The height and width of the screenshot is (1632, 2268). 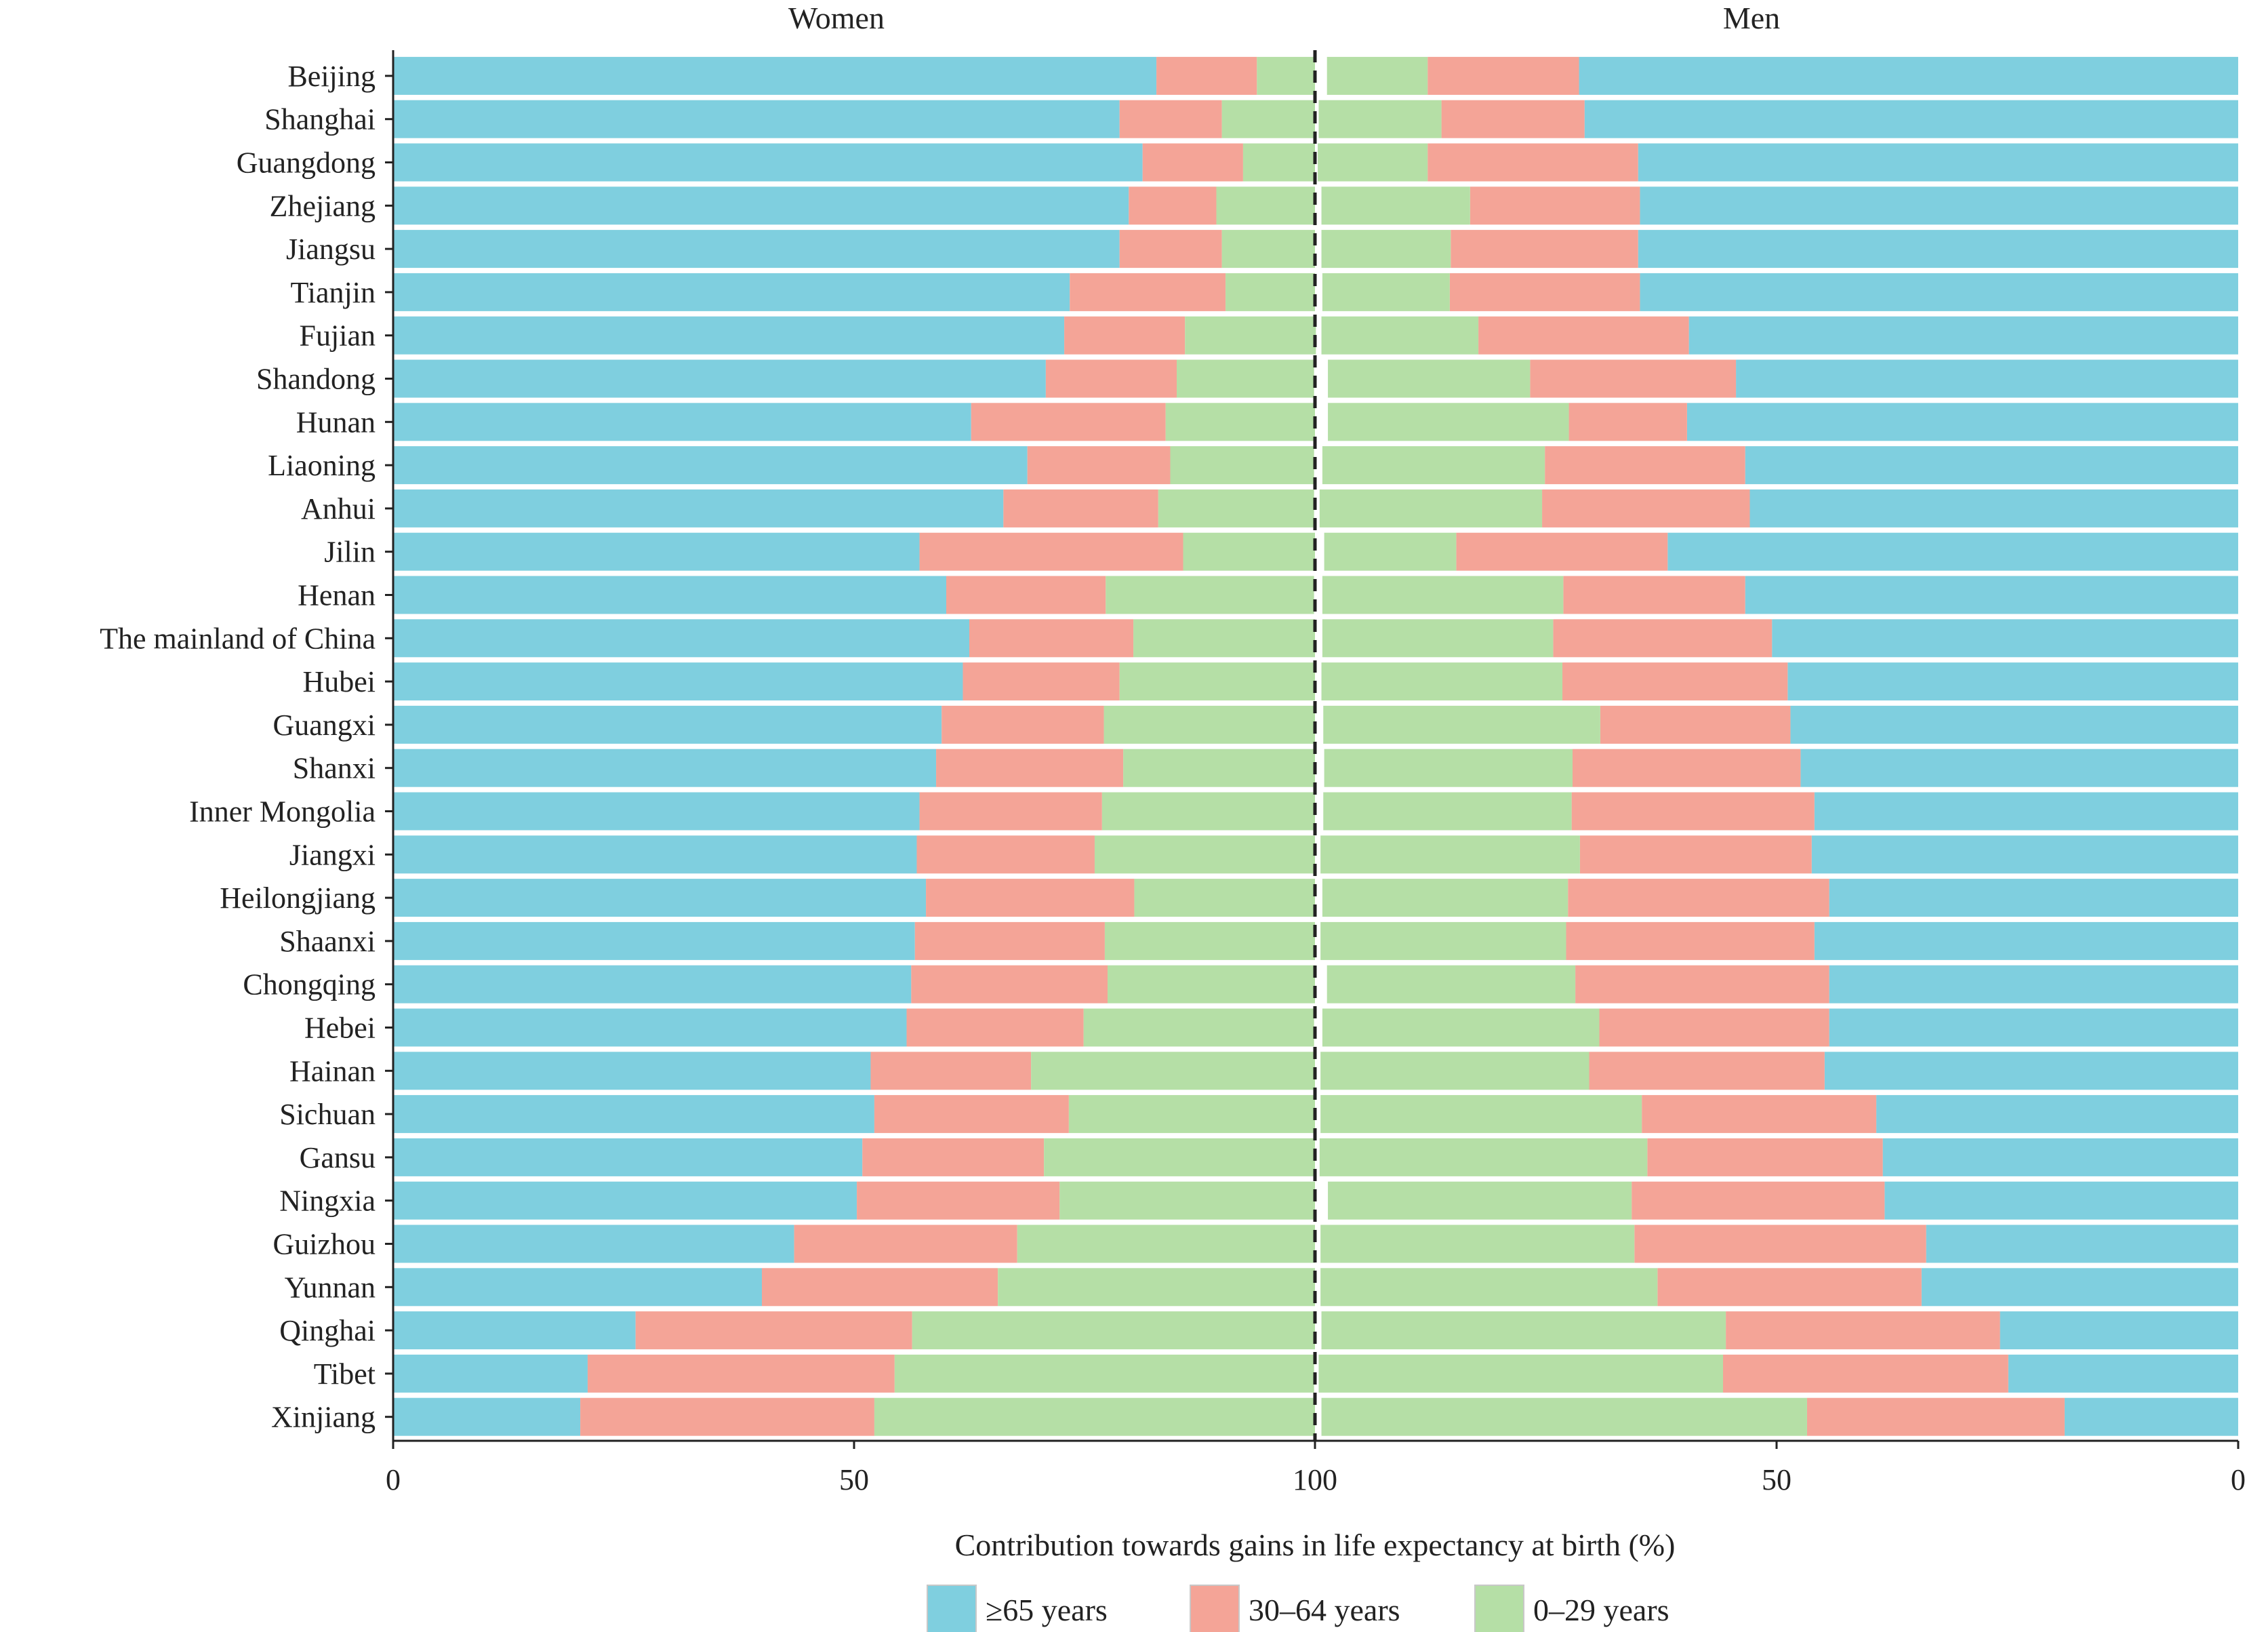 I want to click on region-label-hainan: Hainan, so click(x=332, y=1071).